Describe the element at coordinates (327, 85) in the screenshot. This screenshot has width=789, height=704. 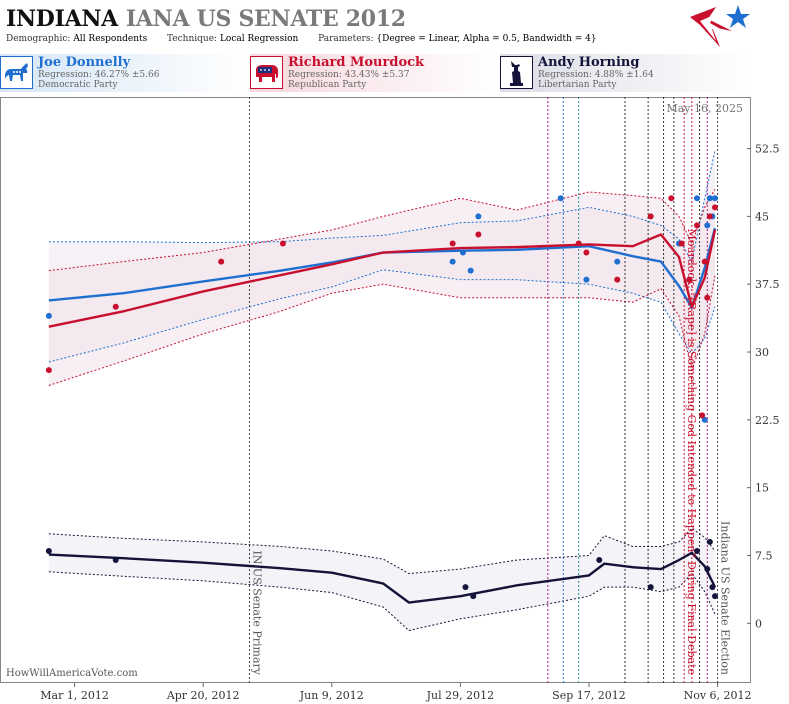
I see `candidate-party: Republican Party` at that location.